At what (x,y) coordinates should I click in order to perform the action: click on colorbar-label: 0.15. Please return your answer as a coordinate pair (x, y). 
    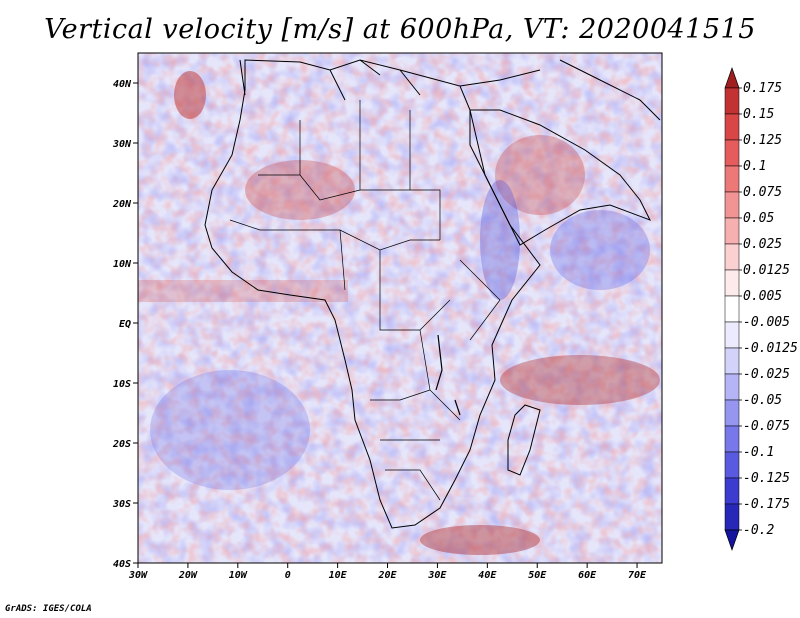
    Looking at the image, I should click on (758, 114).